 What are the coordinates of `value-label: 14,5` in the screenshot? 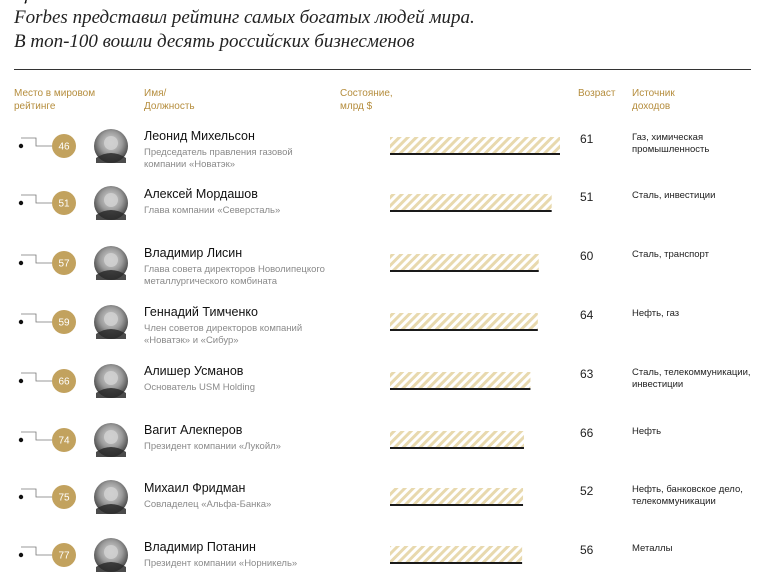 It's located at (20, 2).